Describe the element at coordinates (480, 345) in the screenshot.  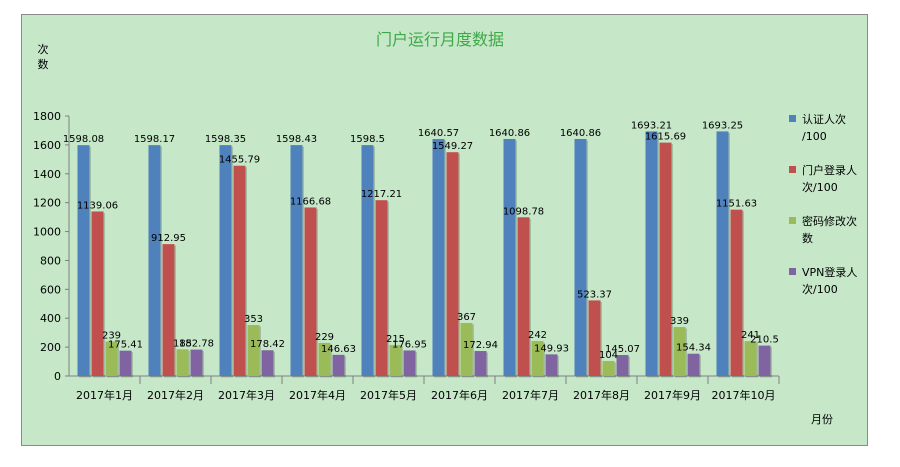
I see `data-label: 172.94` at that location.